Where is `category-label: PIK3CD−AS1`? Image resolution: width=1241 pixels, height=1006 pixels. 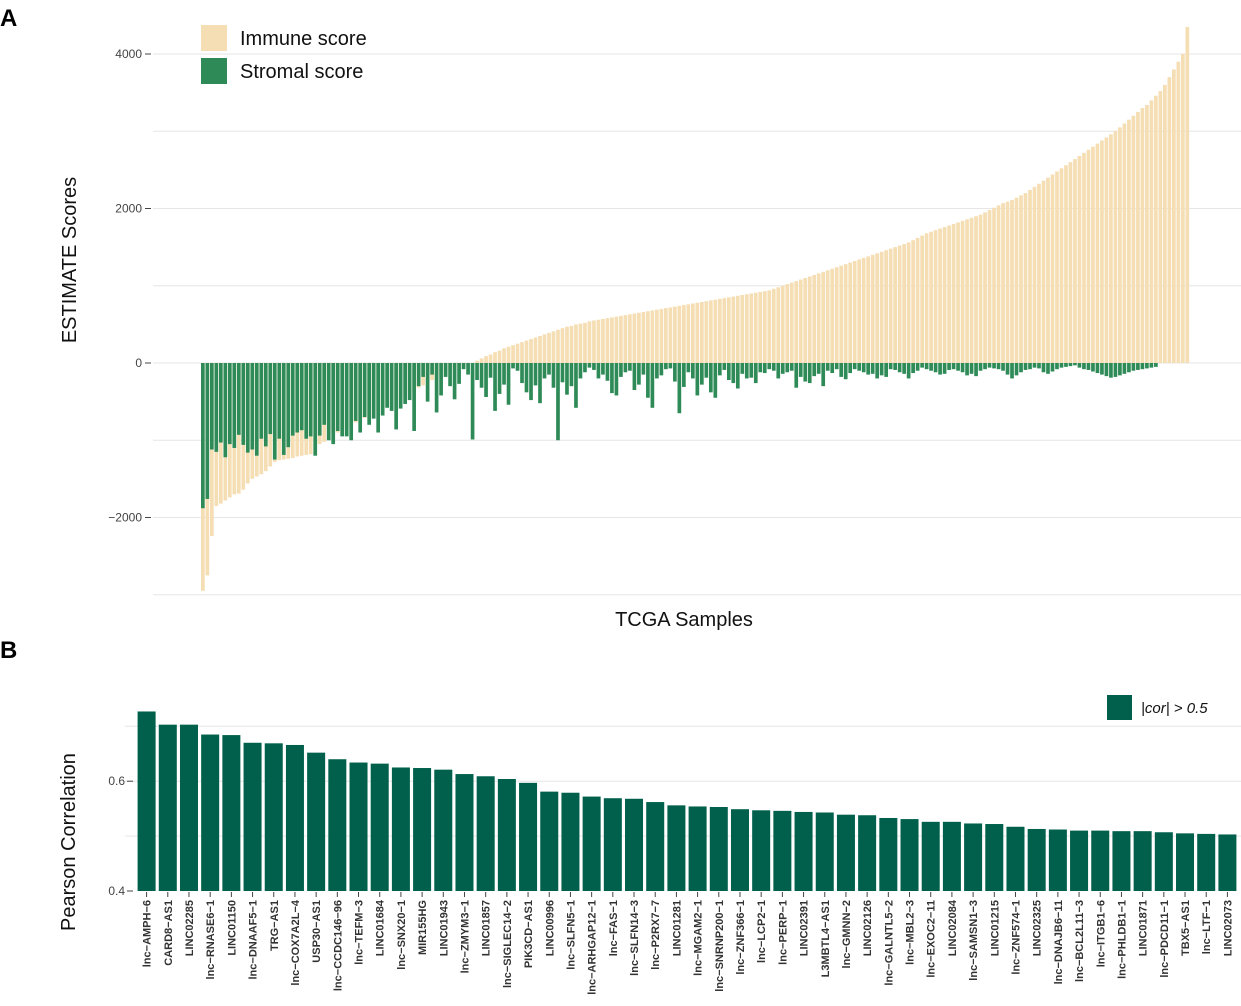 category-label: PIK3CD−AS1 is located at coordinates (529, 934).